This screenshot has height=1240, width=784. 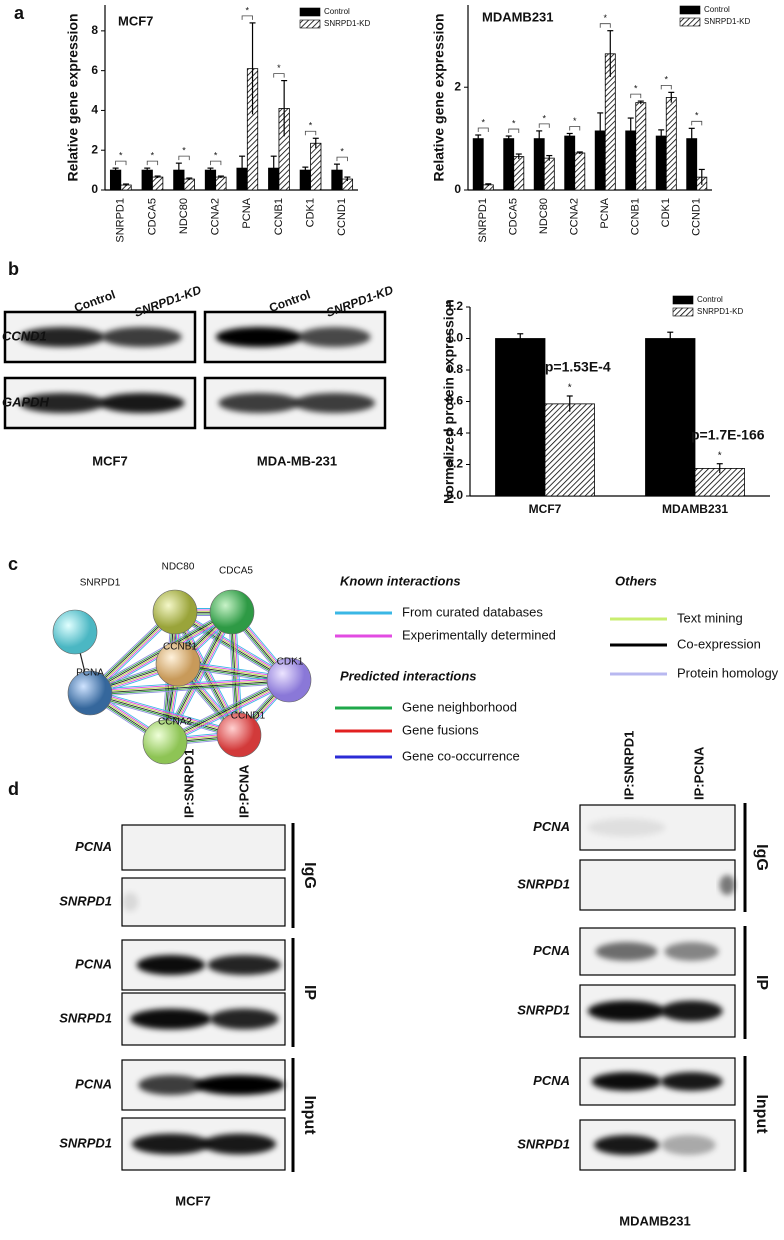 I want to click on y-tick-label: 0, so click(x=94, y=189).